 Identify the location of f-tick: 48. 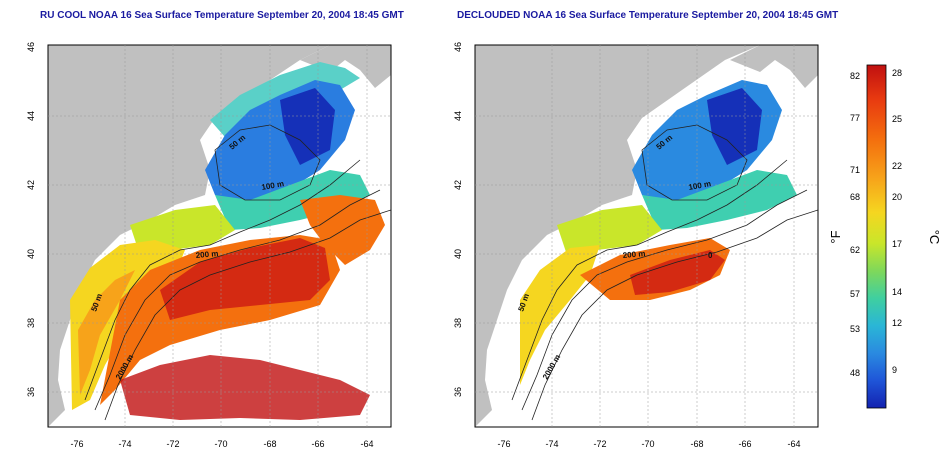
(855, 373).